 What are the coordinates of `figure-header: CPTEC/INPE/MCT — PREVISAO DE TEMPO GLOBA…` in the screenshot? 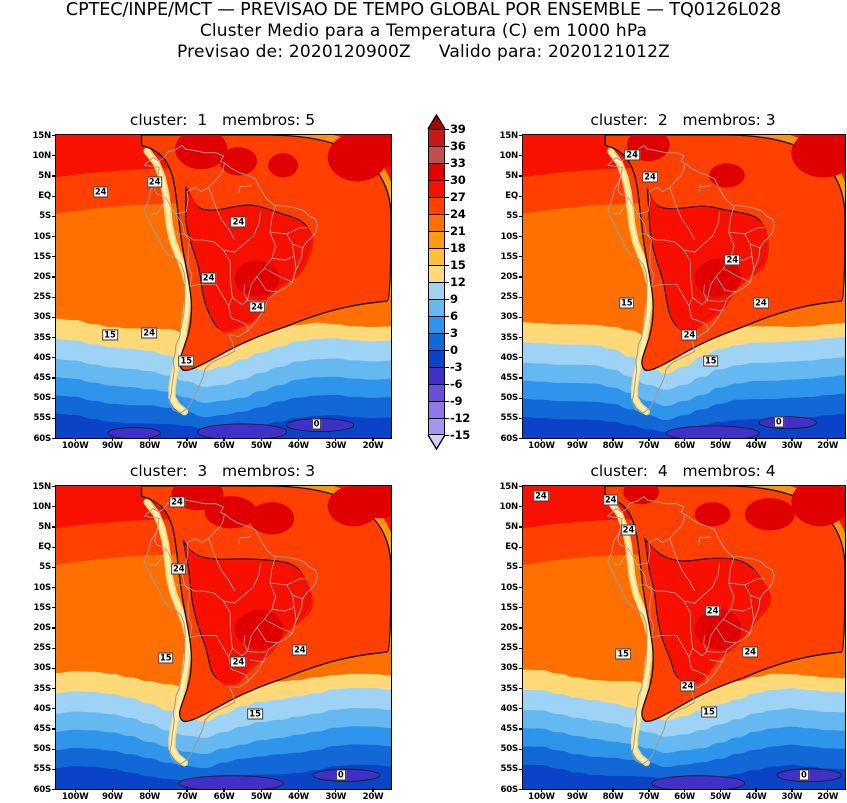 It's located at (423, 31).